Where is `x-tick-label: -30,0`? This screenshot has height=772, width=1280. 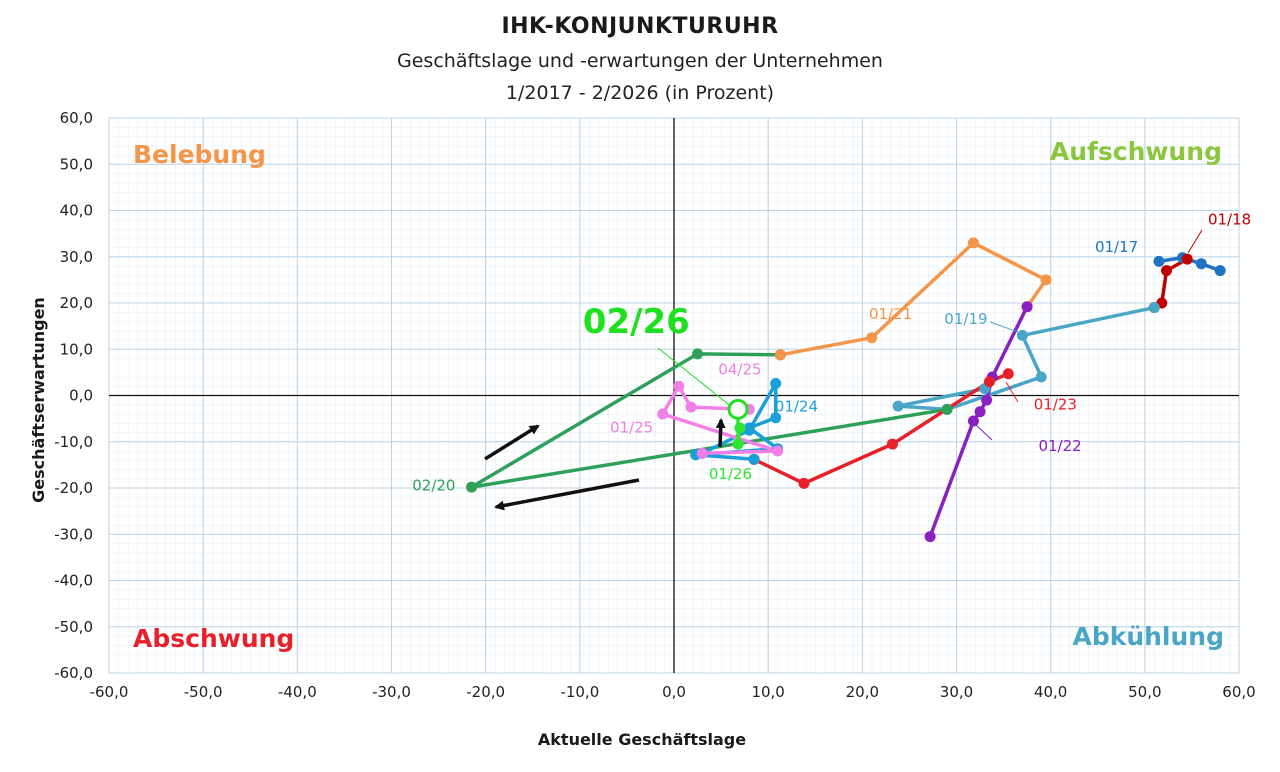
x-tick-label: -30,0 is located at coordinates (391, 692).